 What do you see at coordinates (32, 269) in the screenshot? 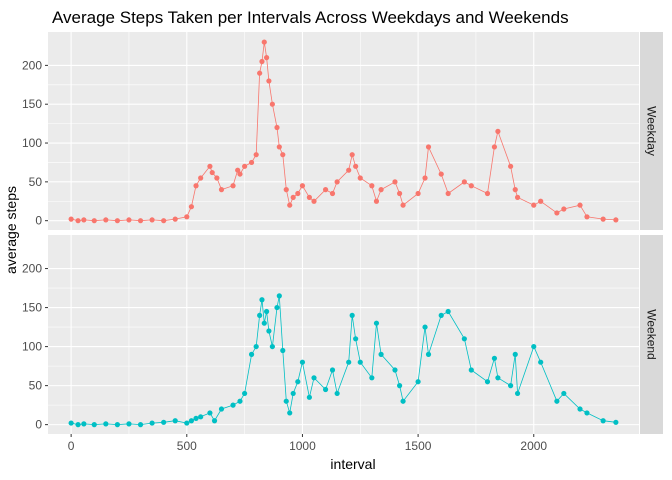
I see `y-tick-label: 200` at bounding box center [32, 269].